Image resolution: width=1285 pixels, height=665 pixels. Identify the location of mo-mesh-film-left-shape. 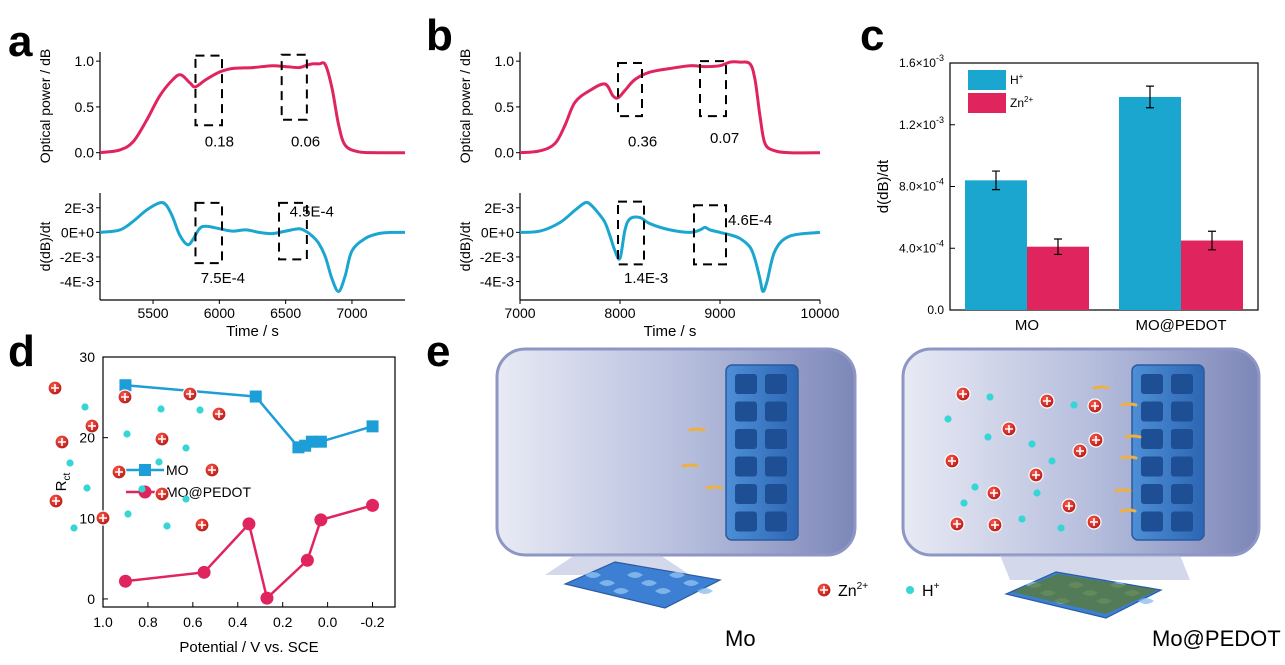
(642, 585).